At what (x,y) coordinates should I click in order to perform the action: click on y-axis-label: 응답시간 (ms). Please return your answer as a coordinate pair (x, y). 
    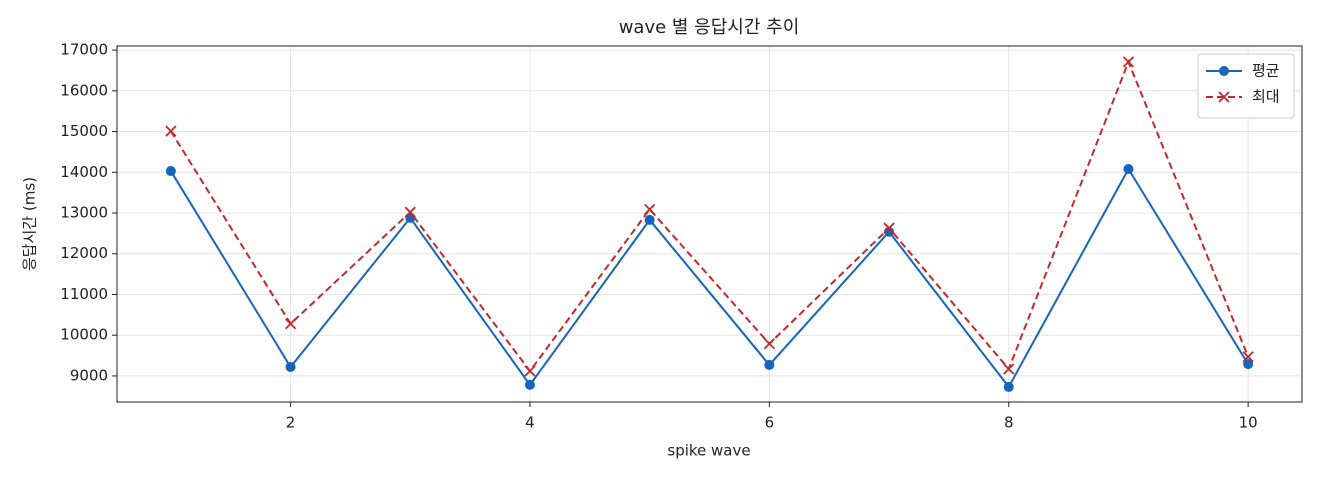
    Looking at the image, I should click on (30, 224).